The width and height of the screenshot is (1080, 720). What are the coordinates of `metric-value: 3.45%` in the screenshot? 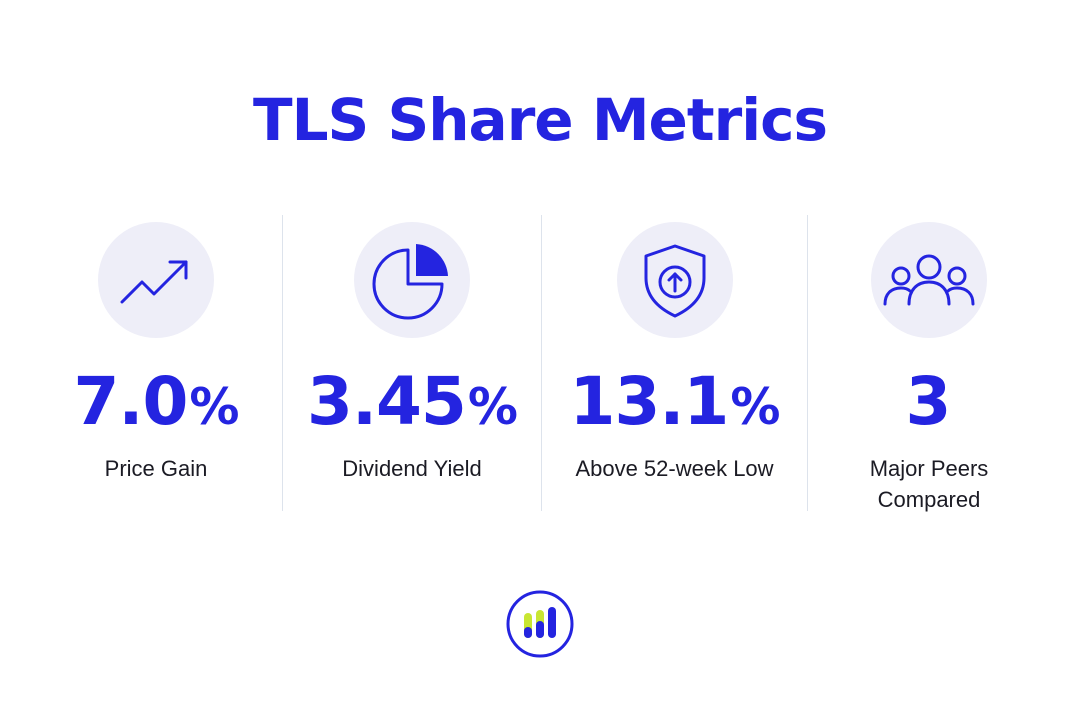 It's located at (412, 404).